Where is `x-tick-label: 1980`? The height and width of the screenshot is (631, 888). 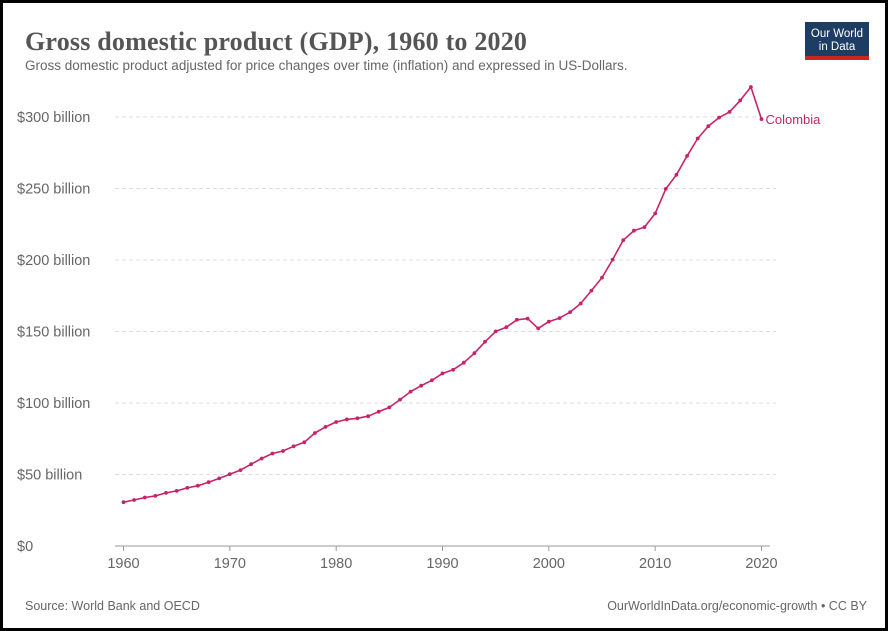 x-tick-label: 1980 is located at coordinates (336, 564).